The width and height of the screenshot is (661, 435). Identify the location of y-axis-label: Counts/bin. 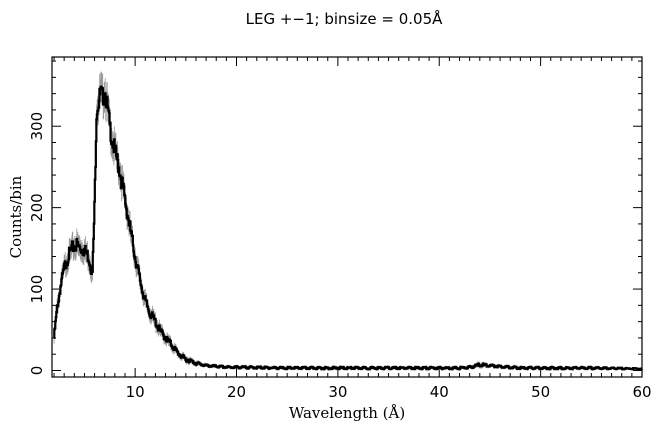
(16, 216).